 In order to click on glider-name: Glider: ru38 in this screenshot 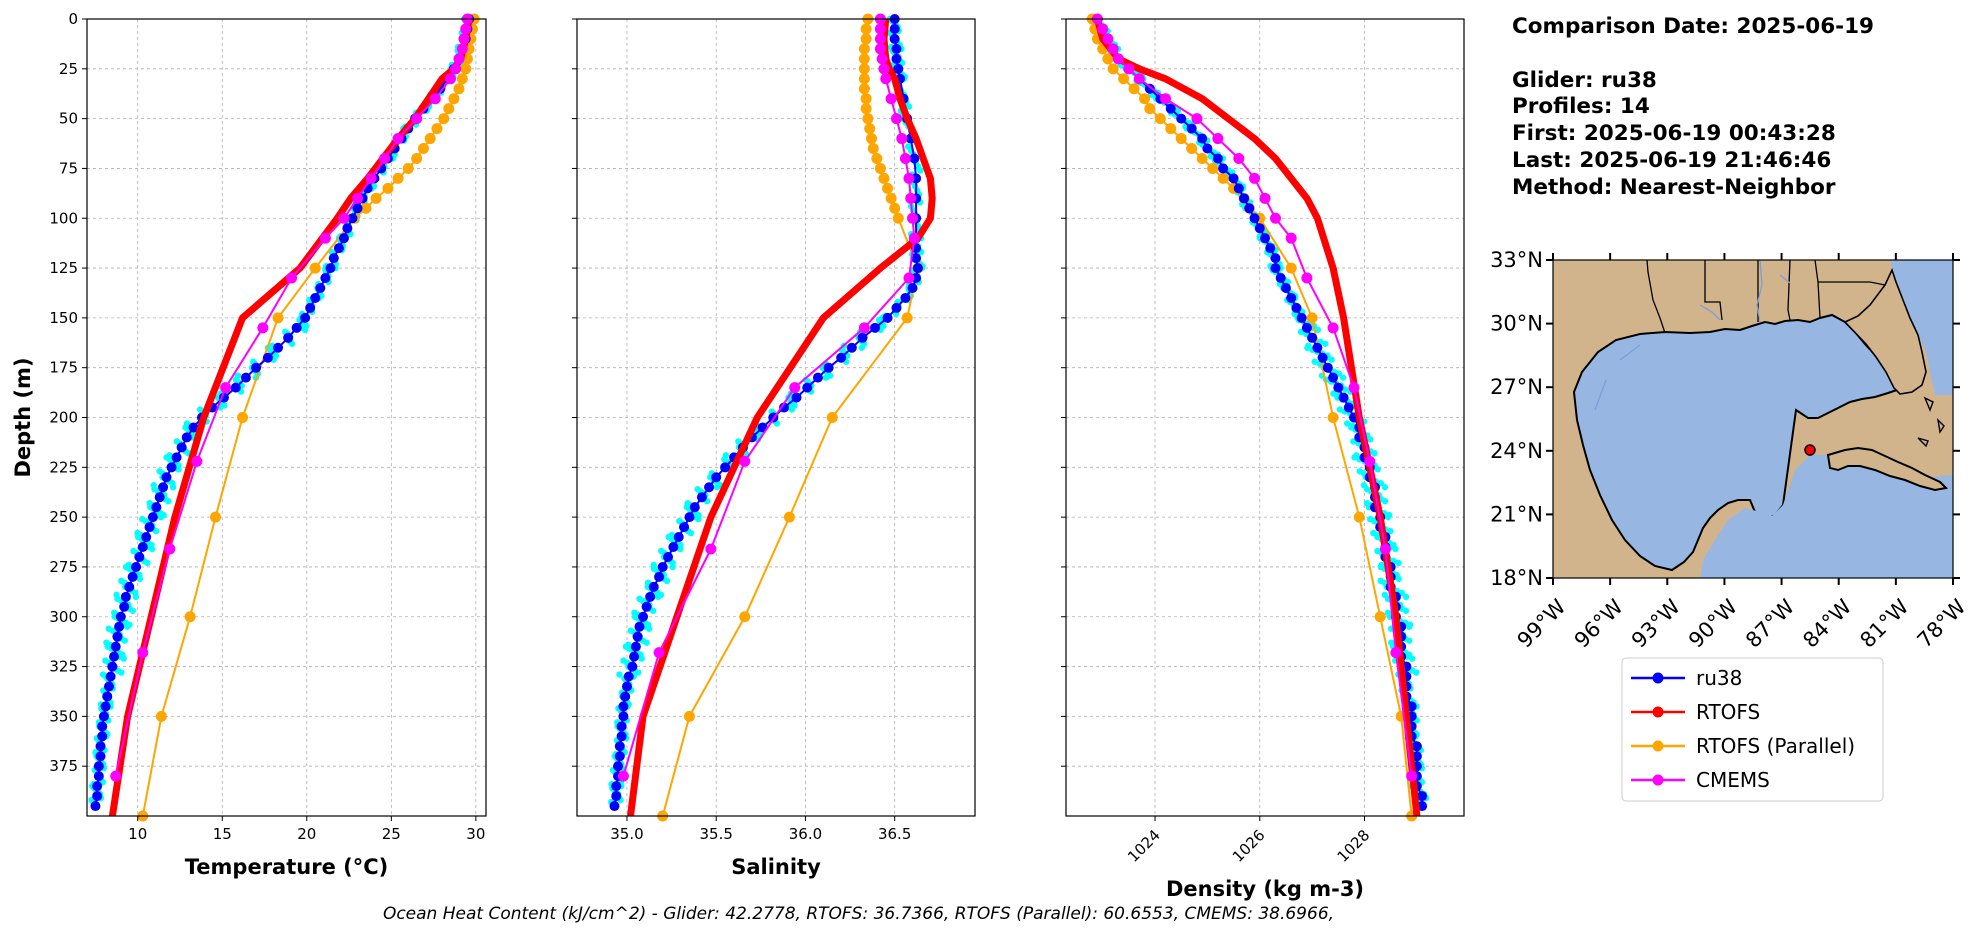, I will do `click(1584, 80)`.